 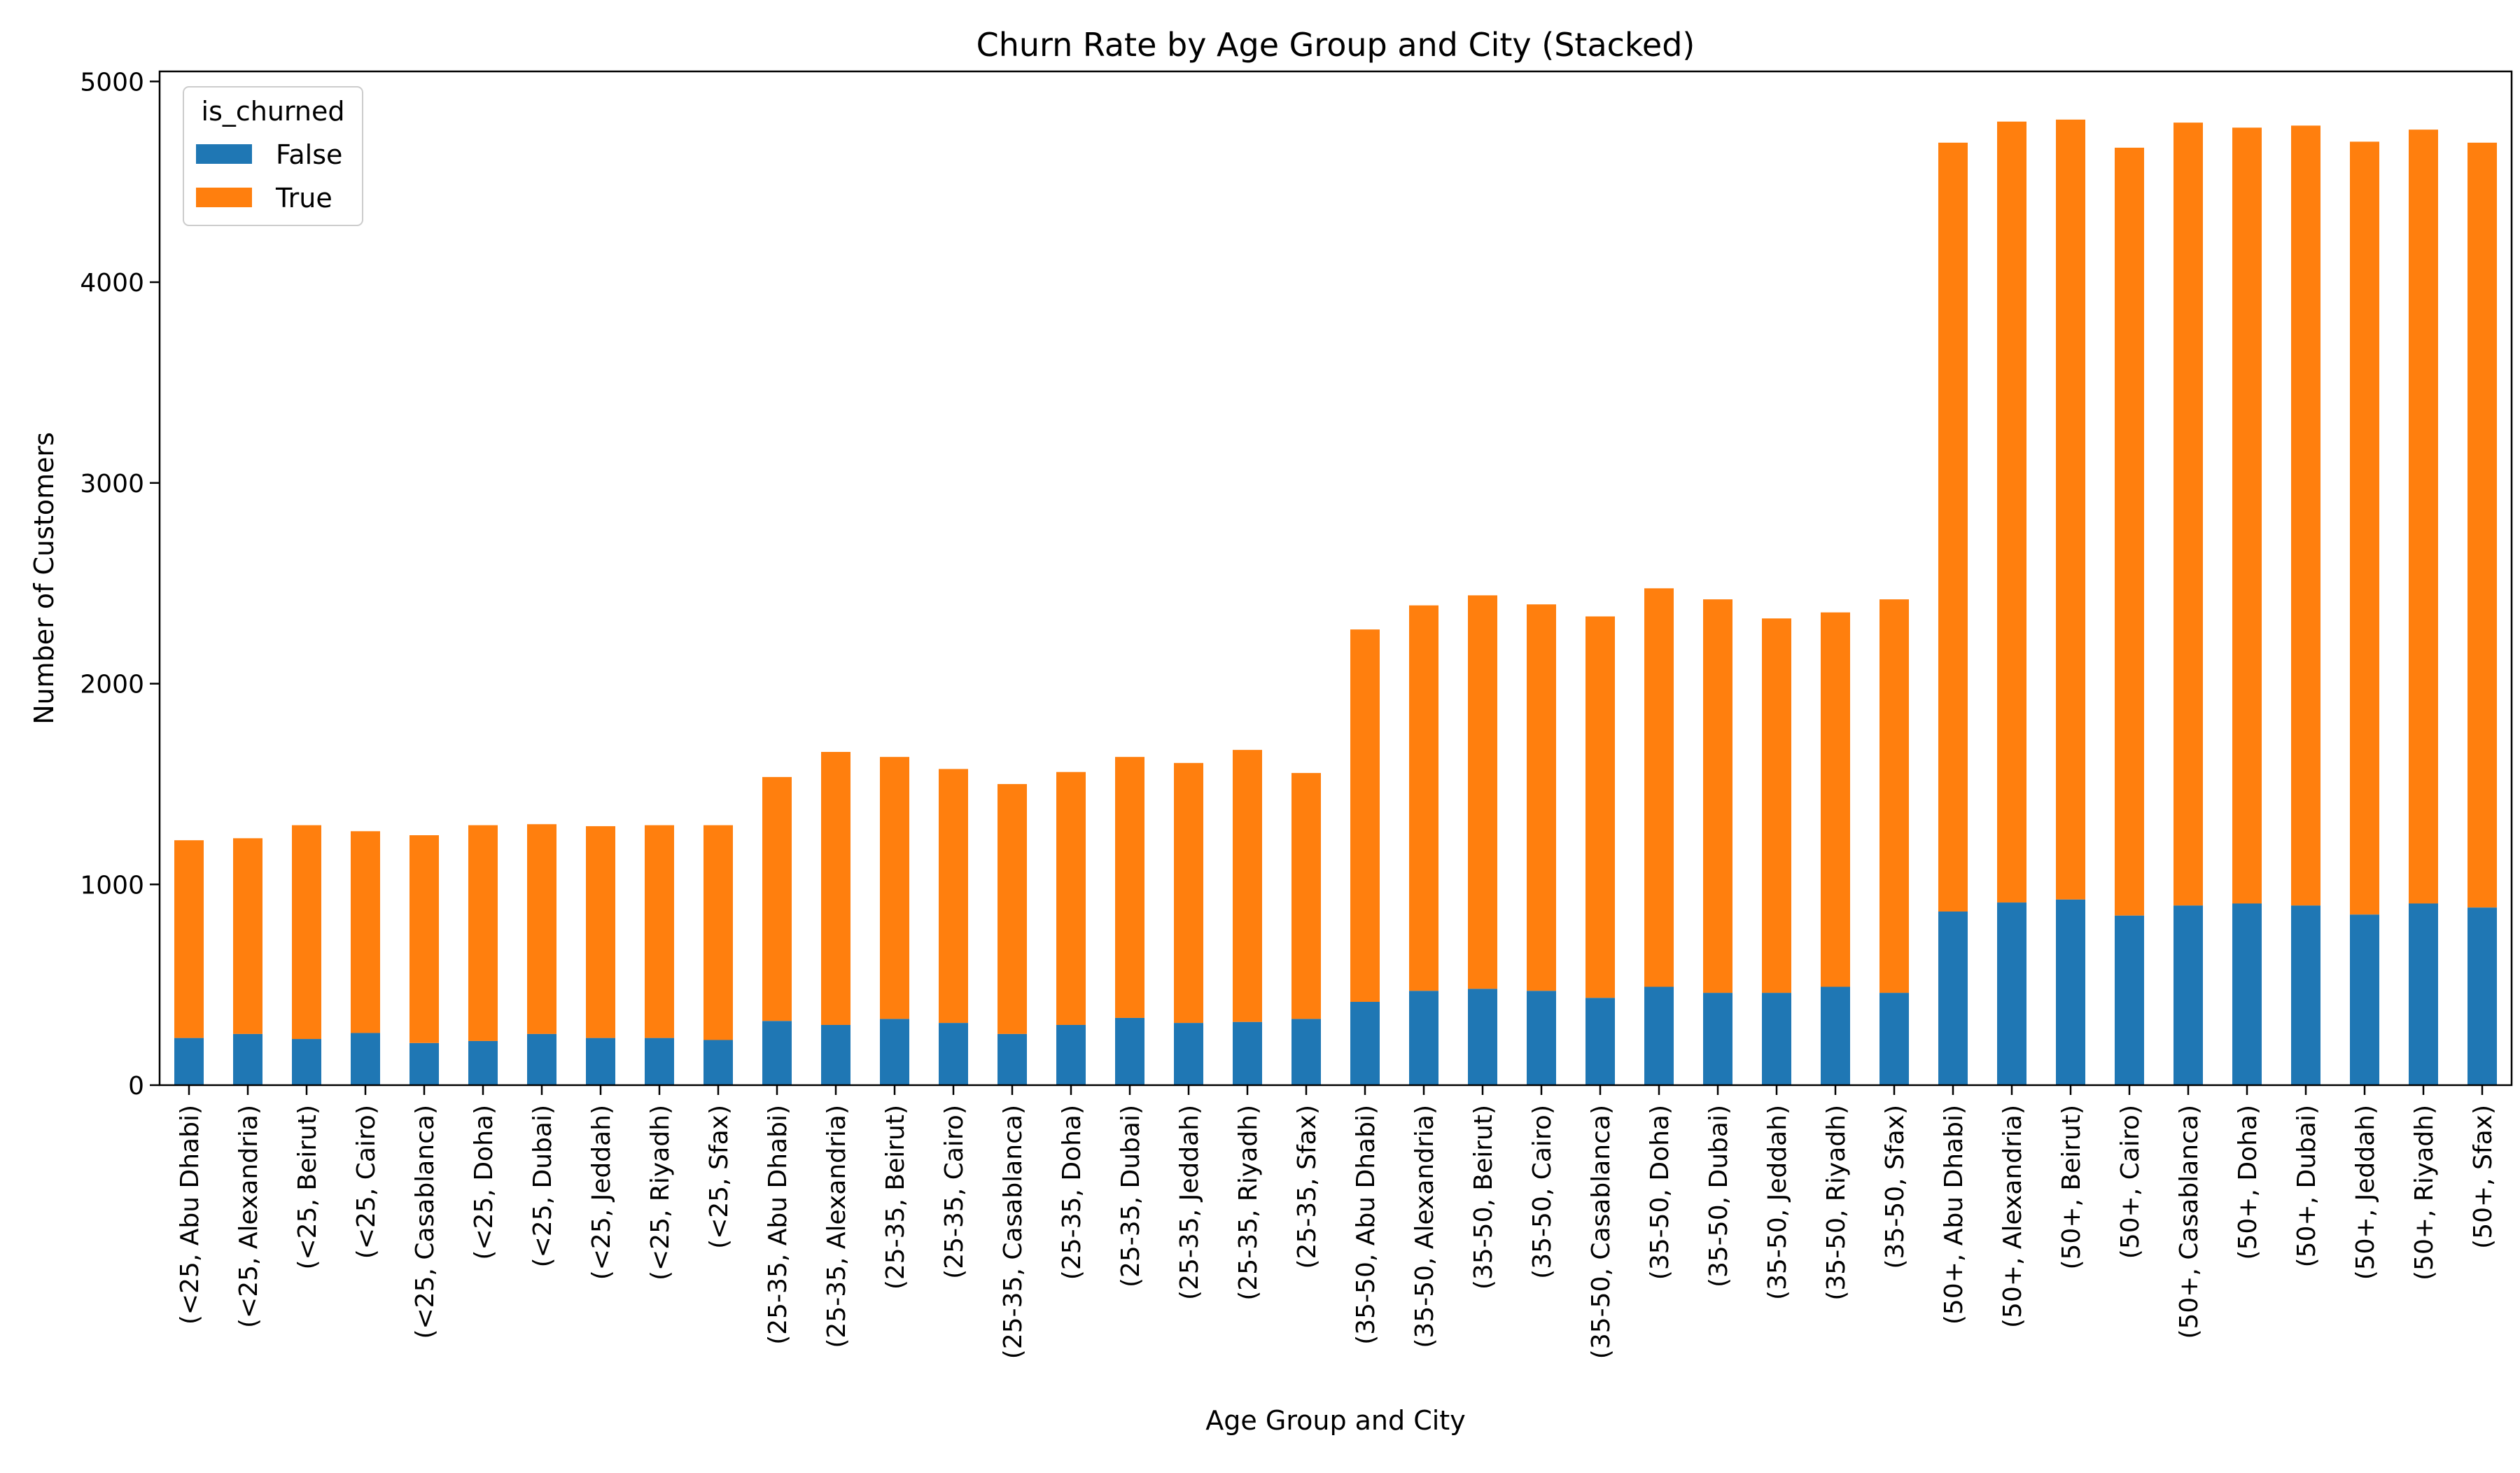 What do you see at coordinates (2012, 1216) in the screenshot?
I see `x-tick-label: (50+, Alexandria)` at bounding box center [2012, 1216].